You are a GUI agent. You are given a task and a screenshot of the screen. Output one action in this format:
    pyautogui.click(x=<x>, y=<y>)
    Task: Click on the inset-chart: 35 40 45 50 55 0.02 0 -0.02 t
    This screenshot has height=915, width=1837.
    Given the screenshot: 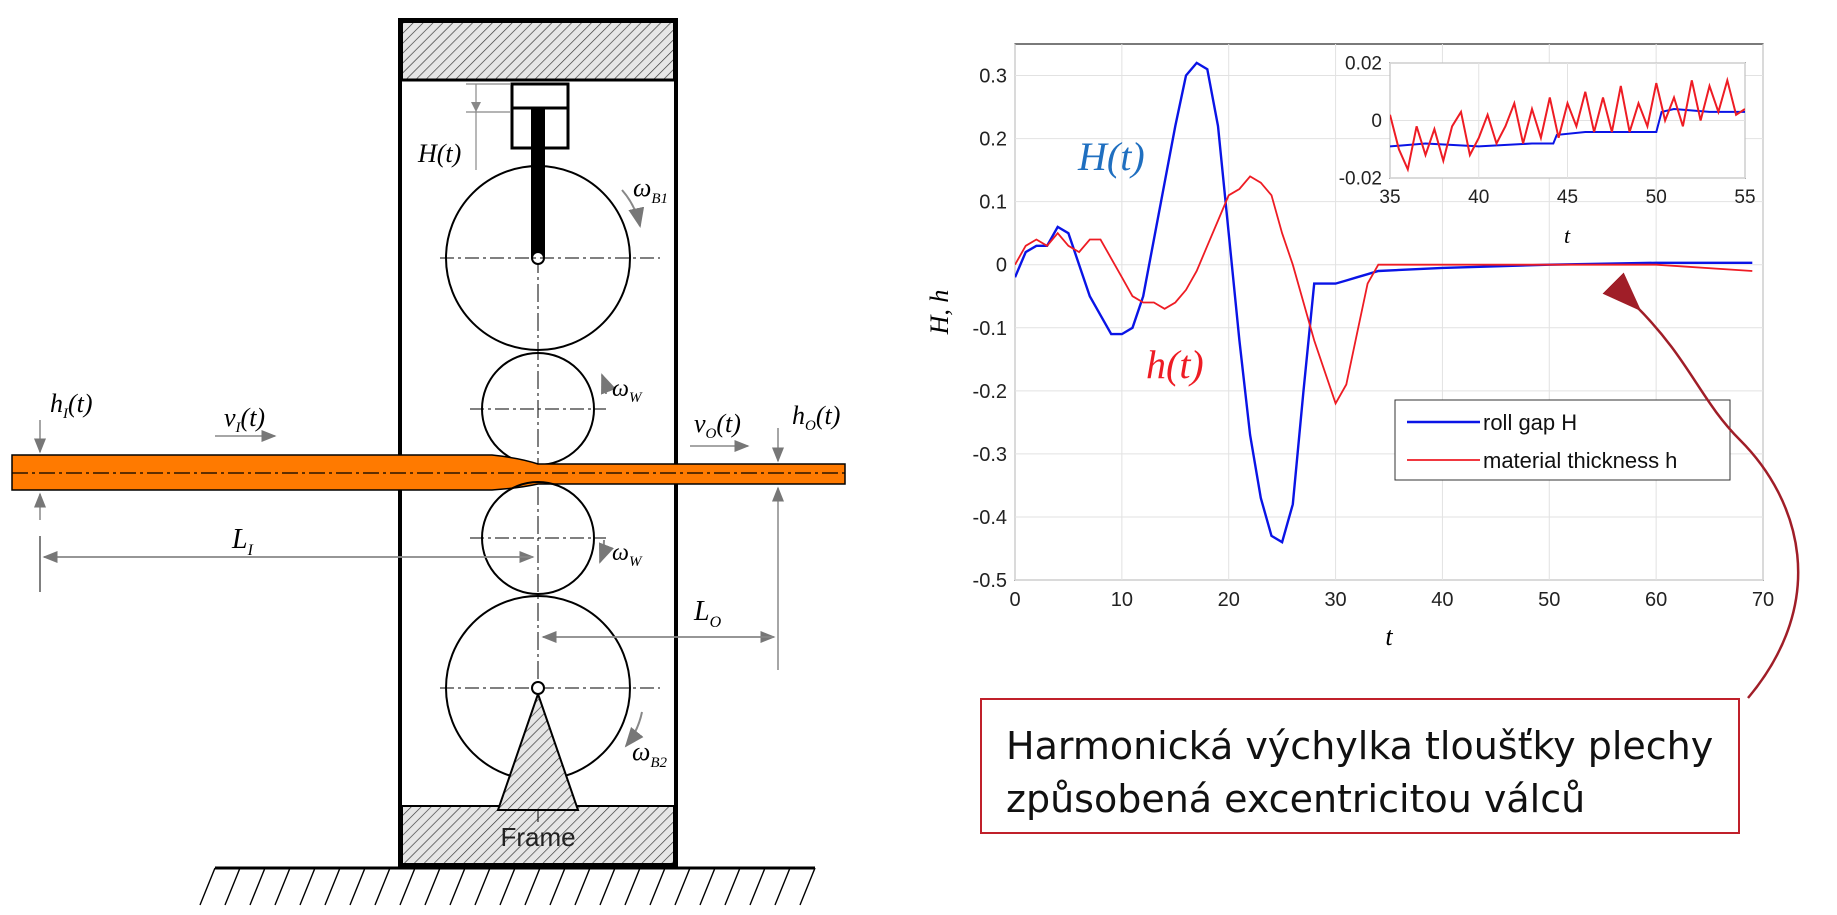 What is the action you would take?
    pyautogui.click(x=1547, y=151)
    